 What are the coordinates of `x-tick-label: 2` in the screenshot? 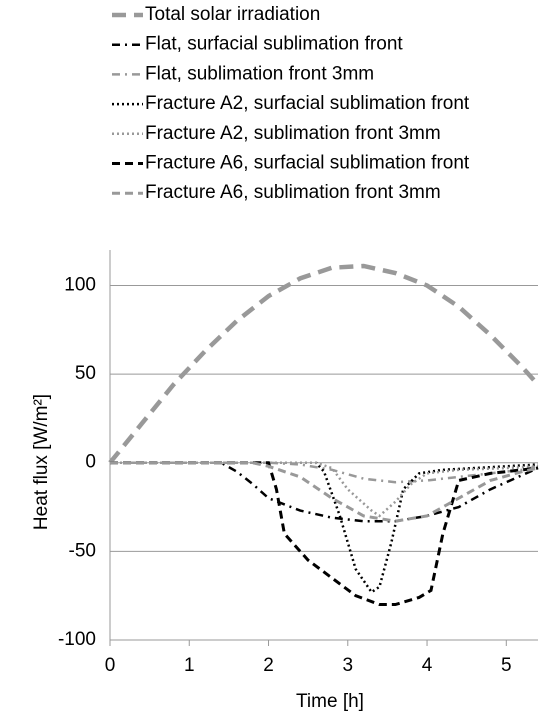 It's located at (268, 665).